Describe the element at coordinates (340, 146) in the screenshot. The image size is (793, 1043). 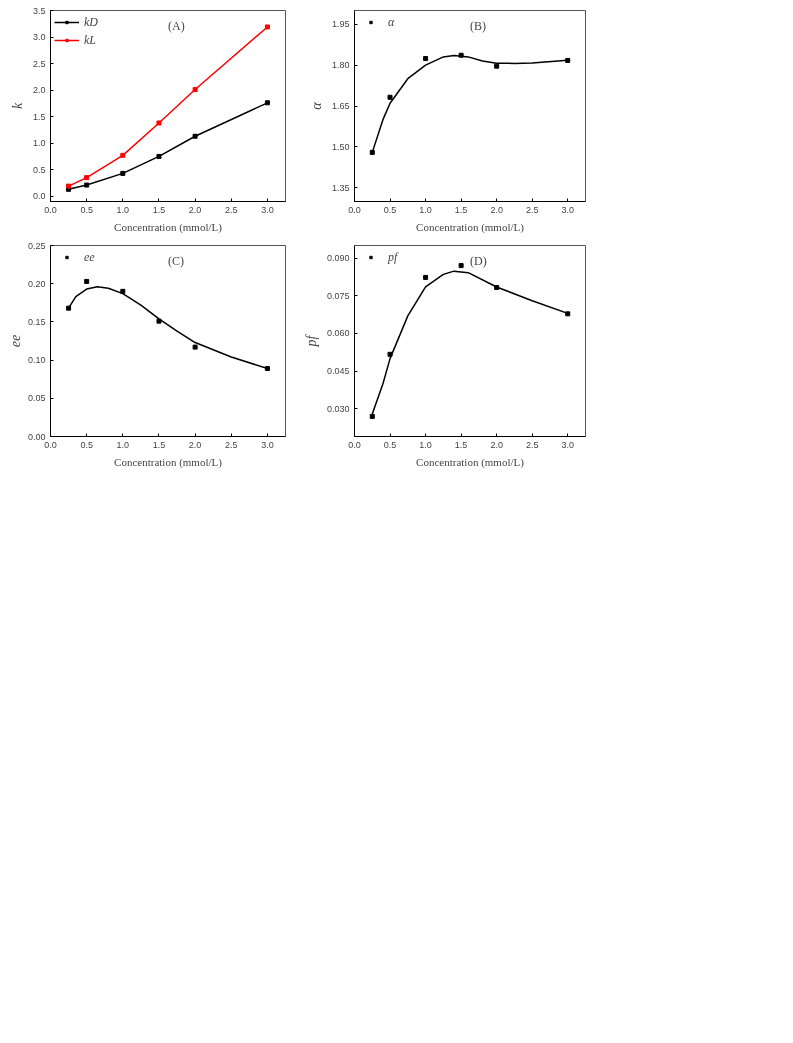
I see `y-tick-label: 1.50` at that location.